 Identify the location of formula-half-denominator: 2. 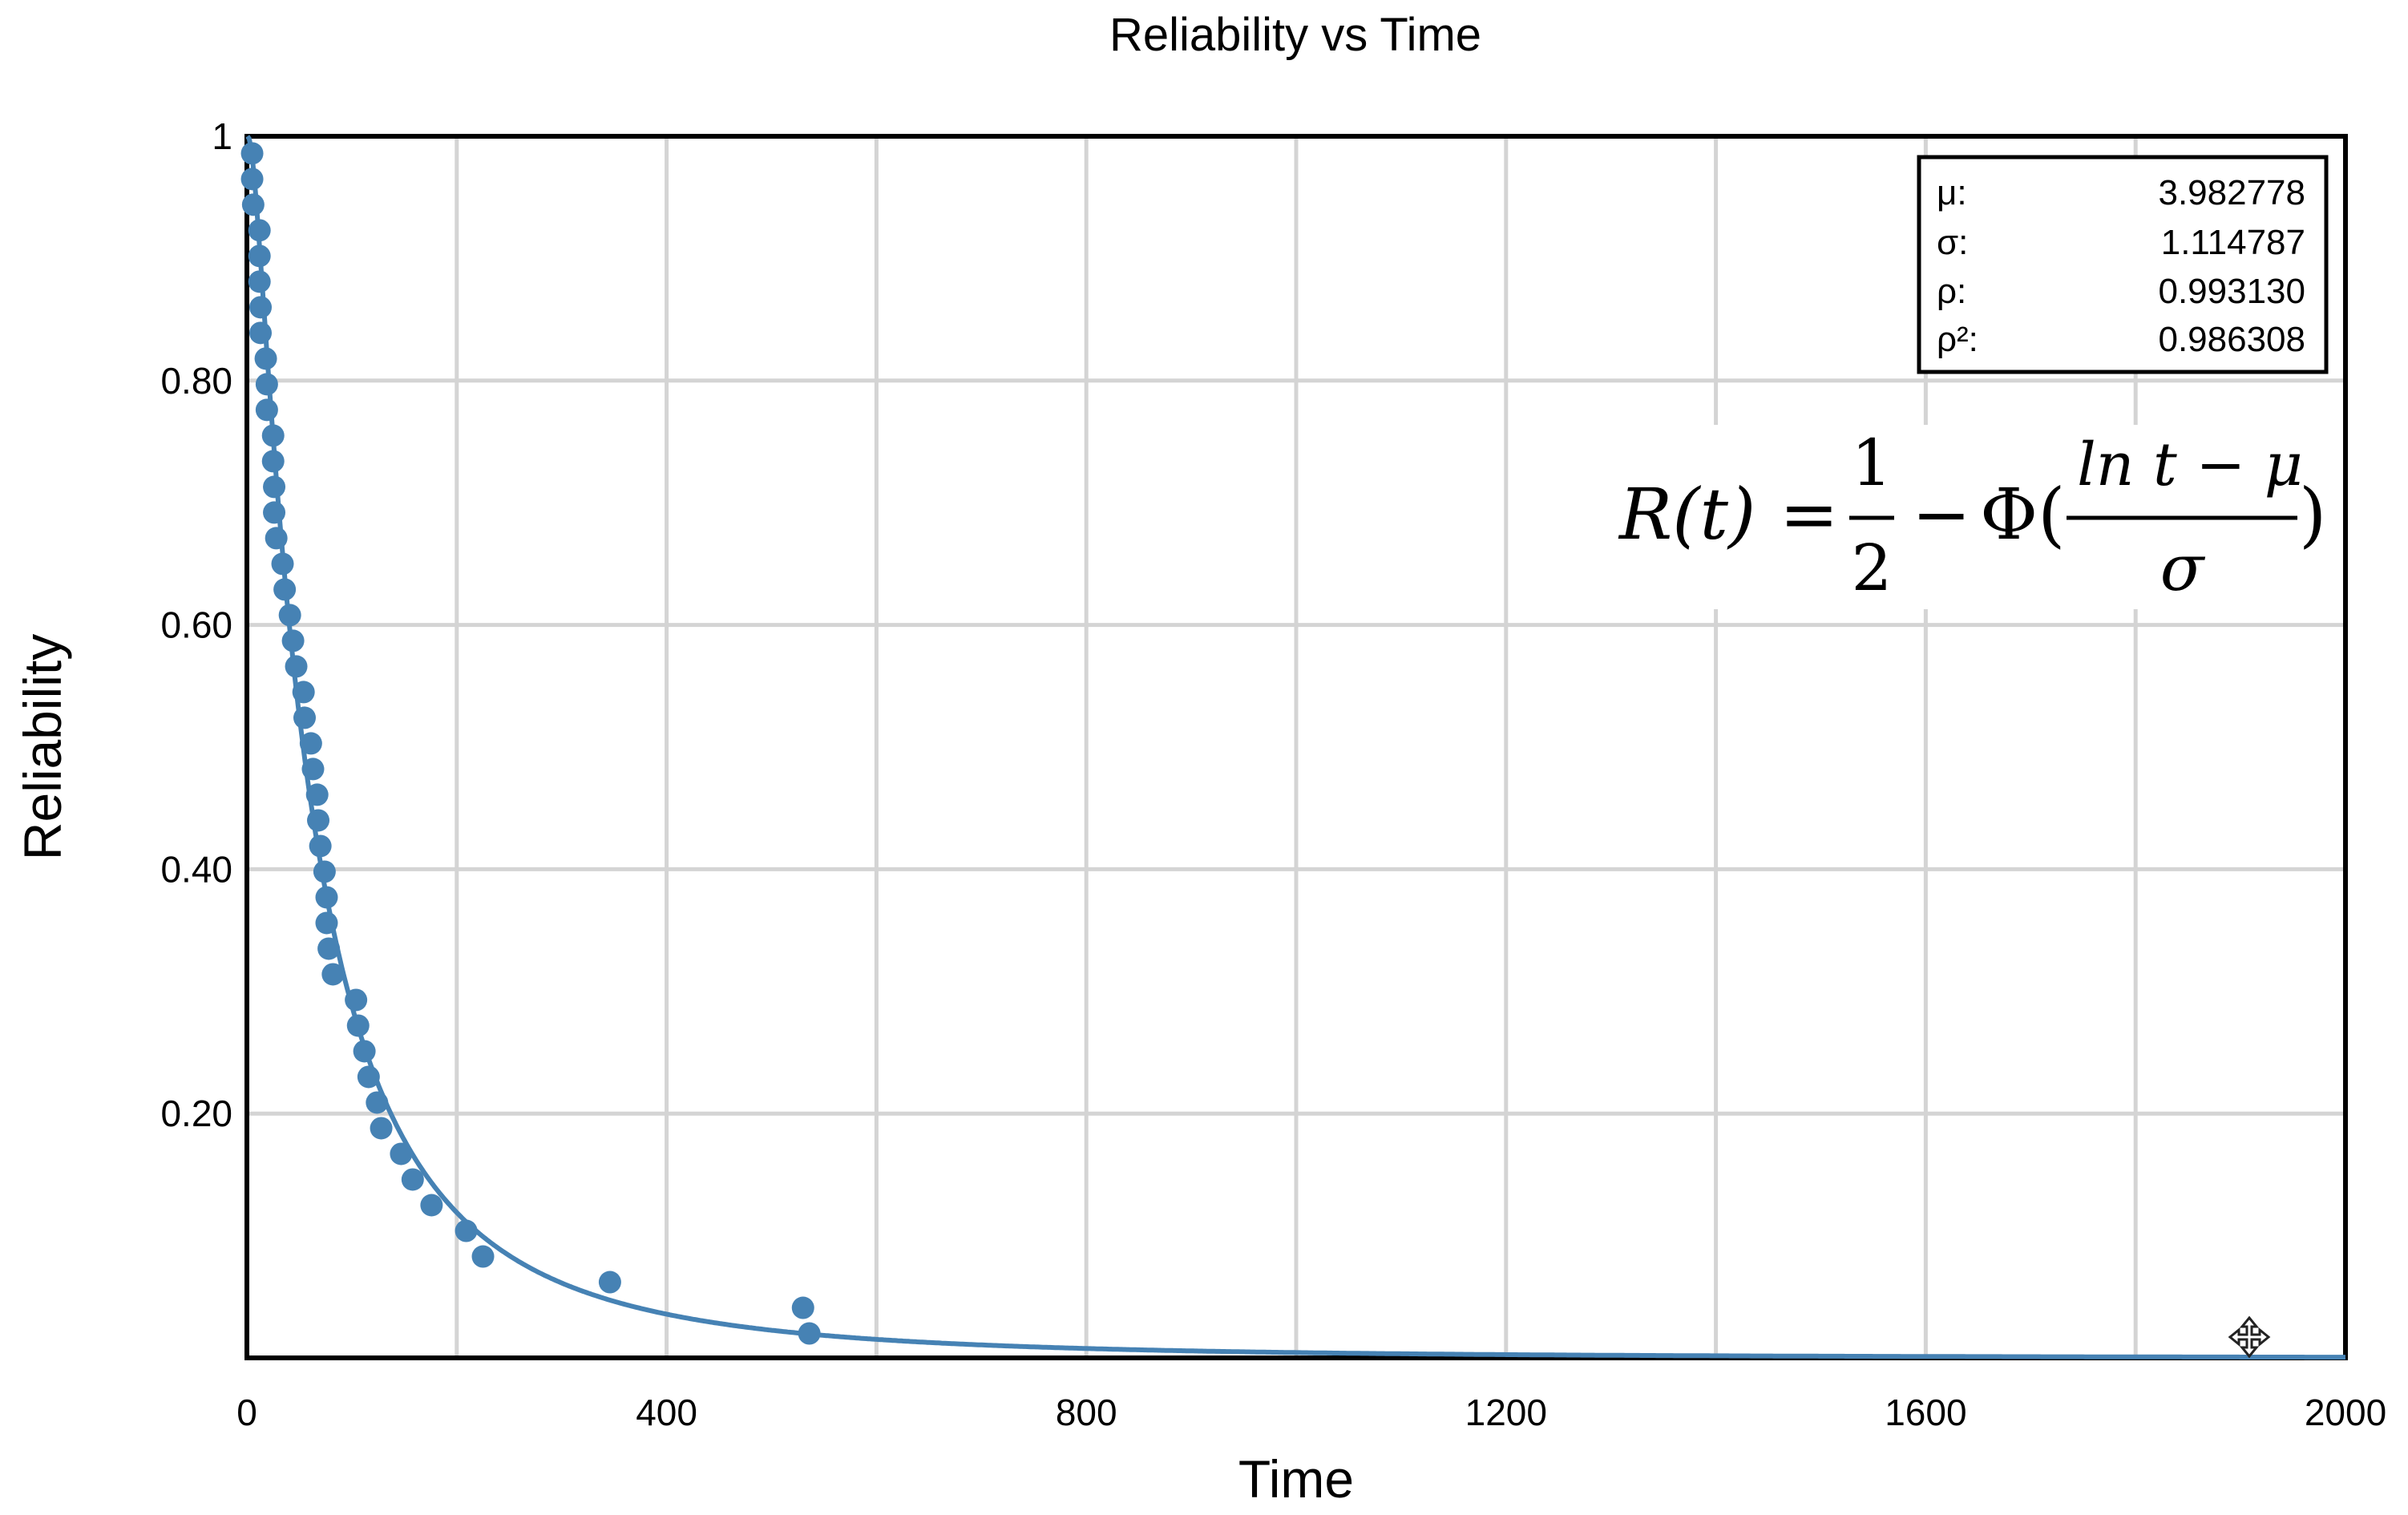
(1872, 568).